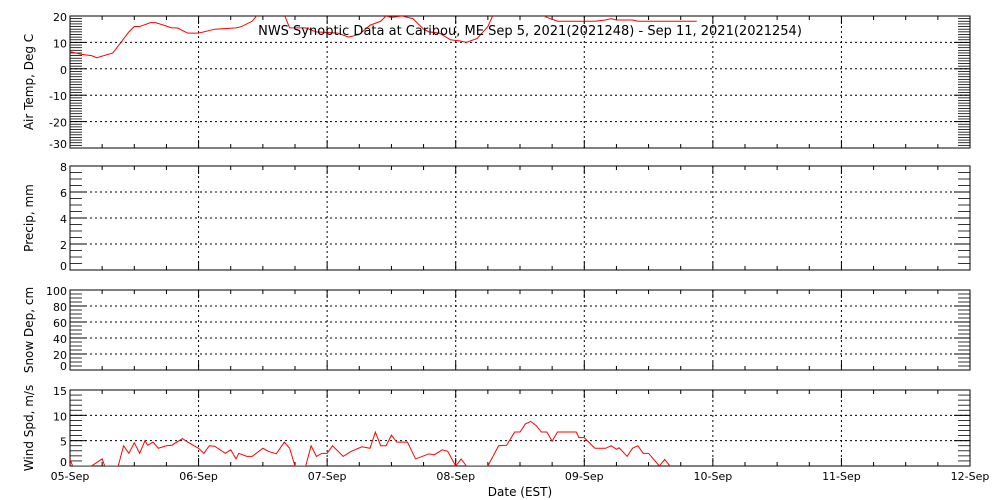  What do you see at coordinates (60, 339) in the screenshot?
I see `y-tick-label: 40` at bounding box center [60, 339].